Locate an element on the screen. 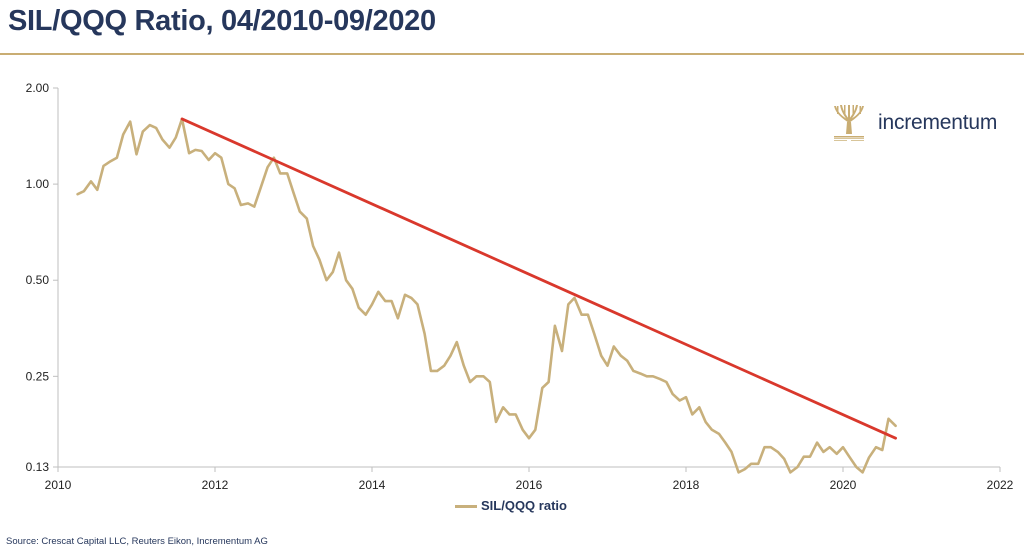  y-tick-label: 0.25 is located at coordinates (38, 376).